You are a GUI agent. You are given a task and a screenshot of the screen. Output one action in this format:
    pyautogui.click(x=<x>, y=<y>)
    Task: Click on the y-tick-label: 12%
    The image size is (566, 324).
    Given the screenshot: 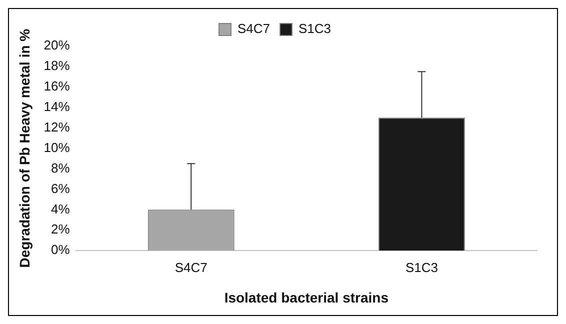 What is the action you would take?
    pyautogui.click(x=57, y=126)
    